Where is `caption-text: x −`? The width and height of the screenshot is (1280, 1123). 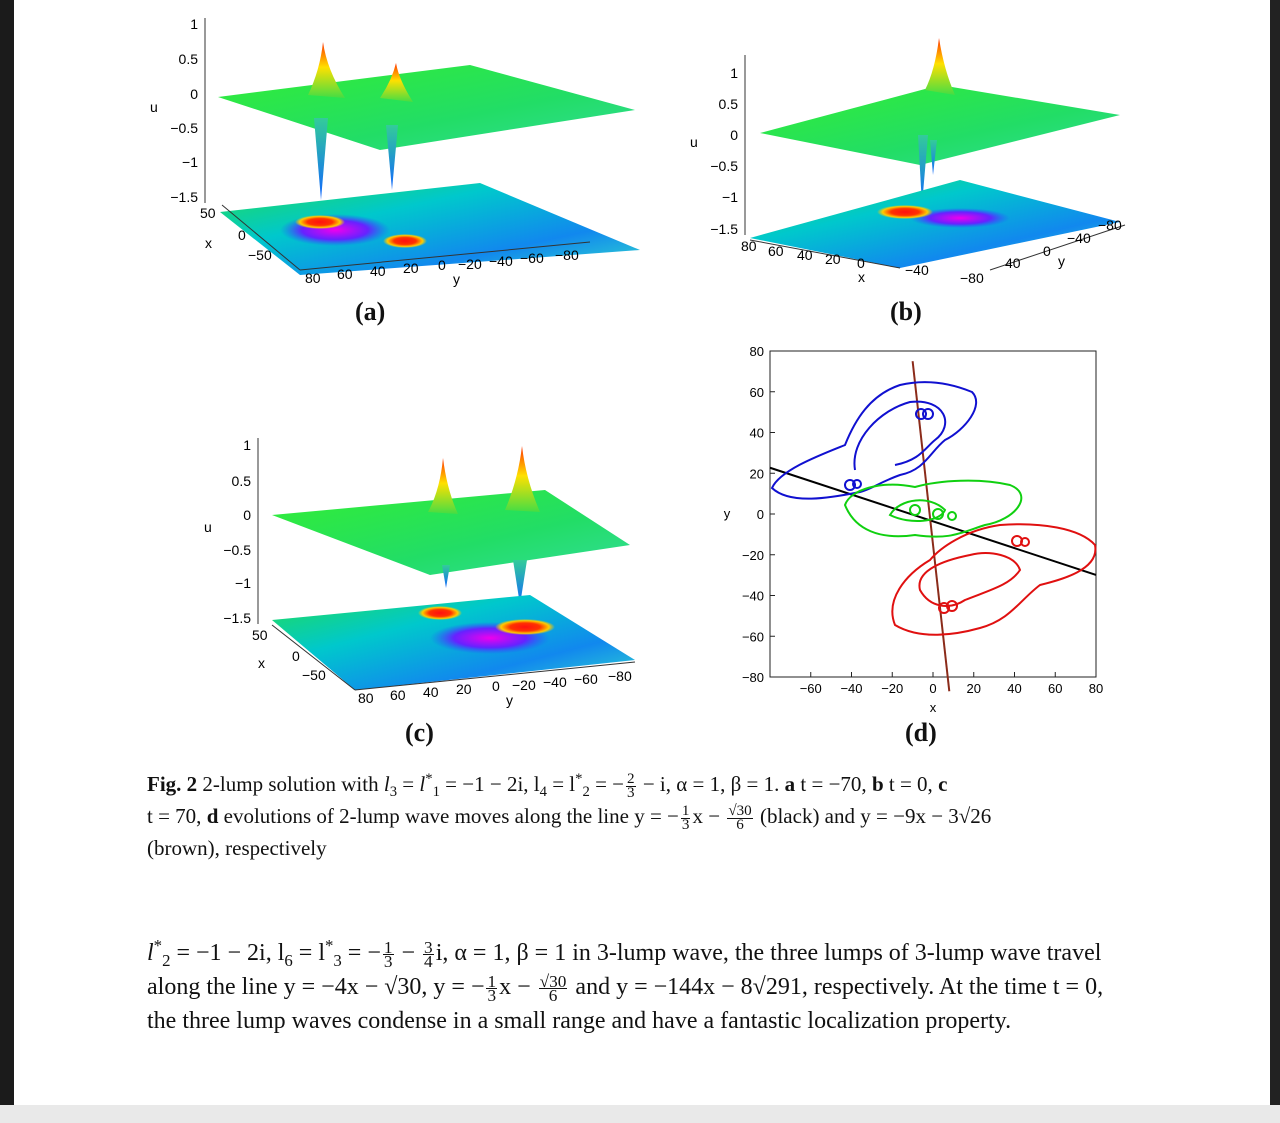
caption-text: x − is located at coordinates (709, 816).